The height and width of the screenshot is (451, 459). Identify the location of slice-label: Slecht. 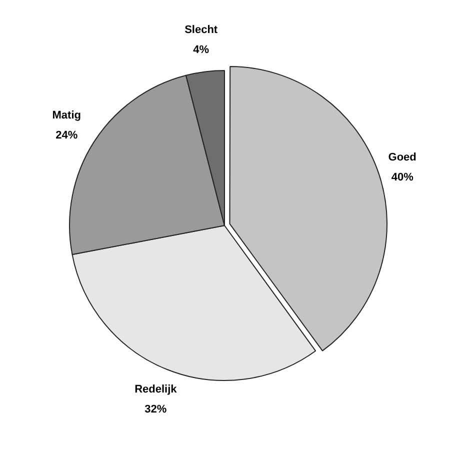
(201, 30).